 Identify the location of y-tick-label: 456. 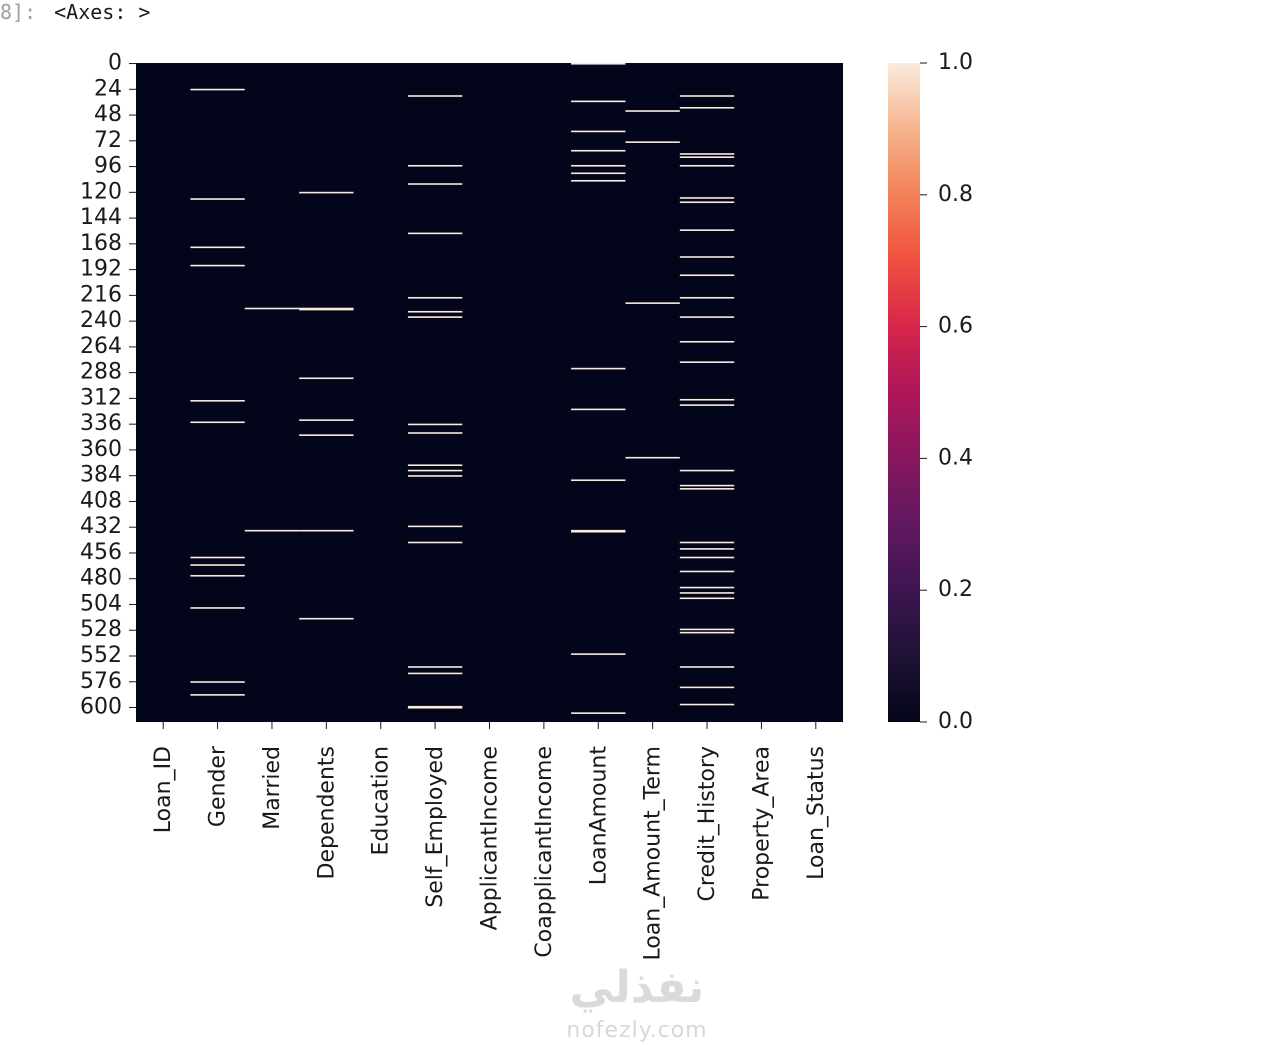
(101, 552).